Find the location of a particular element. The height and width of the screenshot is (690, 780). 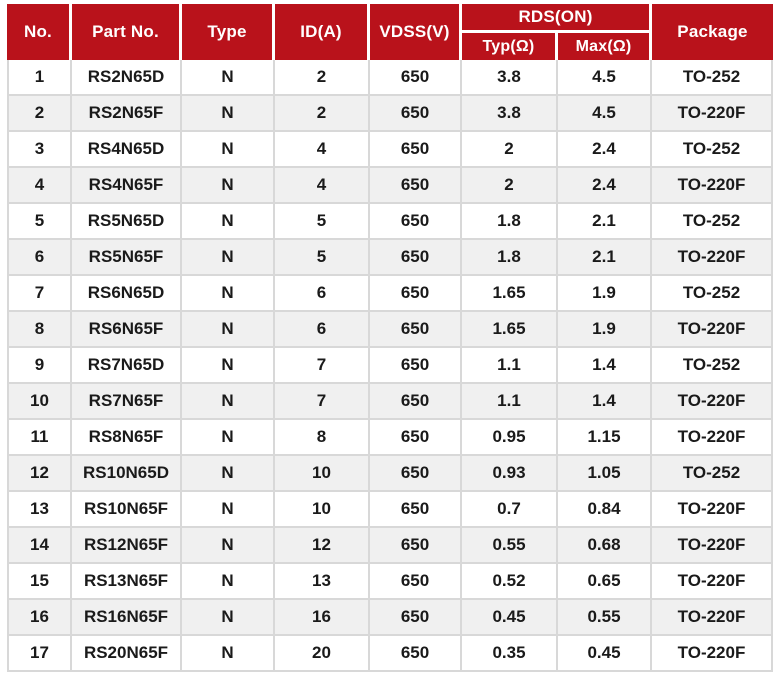

cell-no: 14 is located at coordinates (39, 546).